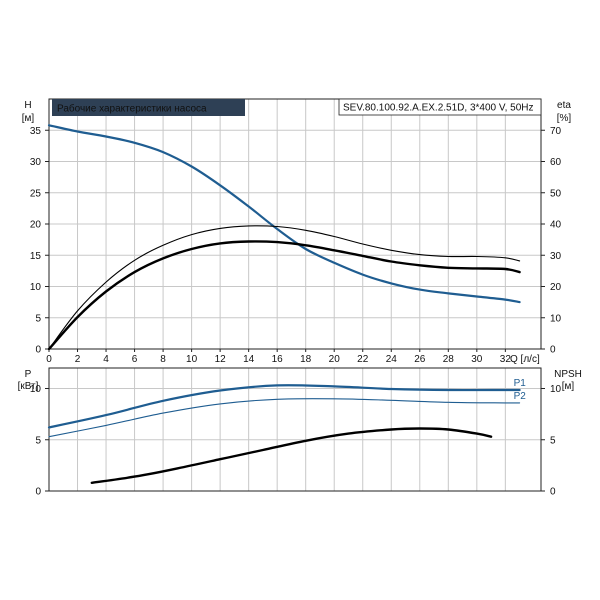 The width and height of the screenshot is (600, 600). I want to click on top-left-tick-label: 30, so click(36, 162).